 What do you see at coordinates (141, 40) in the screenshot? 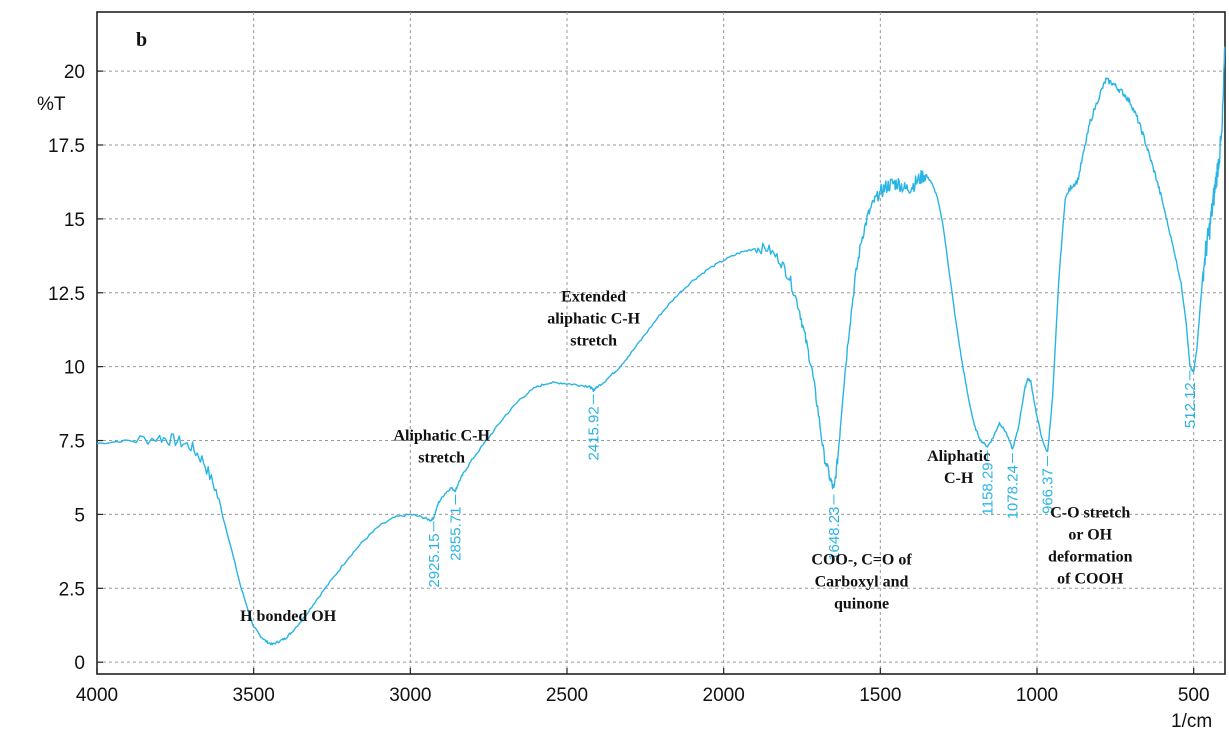
I see `panel-letter: b` at bounding box center [141, 40].